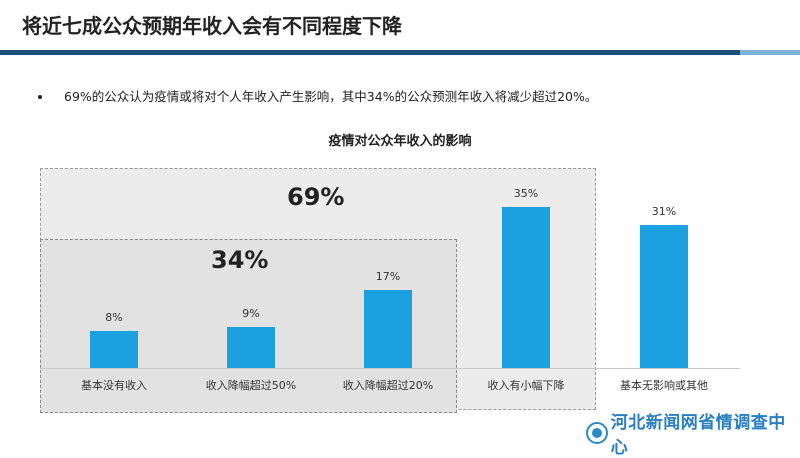 The width and height of the screenshot is (800, 458). I want to click on bar-value-label: 17%, so click(388, 276).